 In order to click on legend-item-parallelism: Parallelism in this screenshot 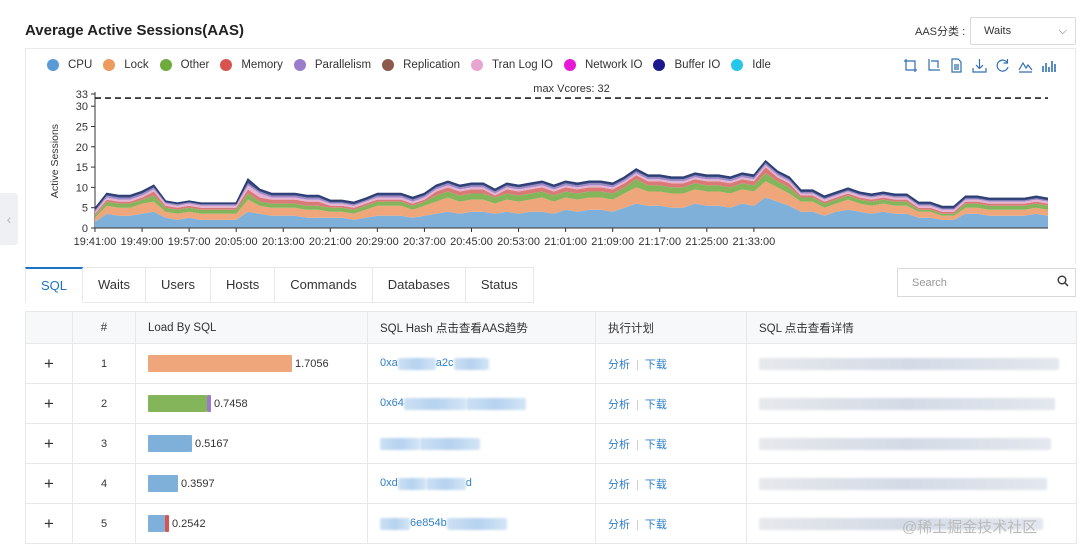, I will do `click(332, 65)`.